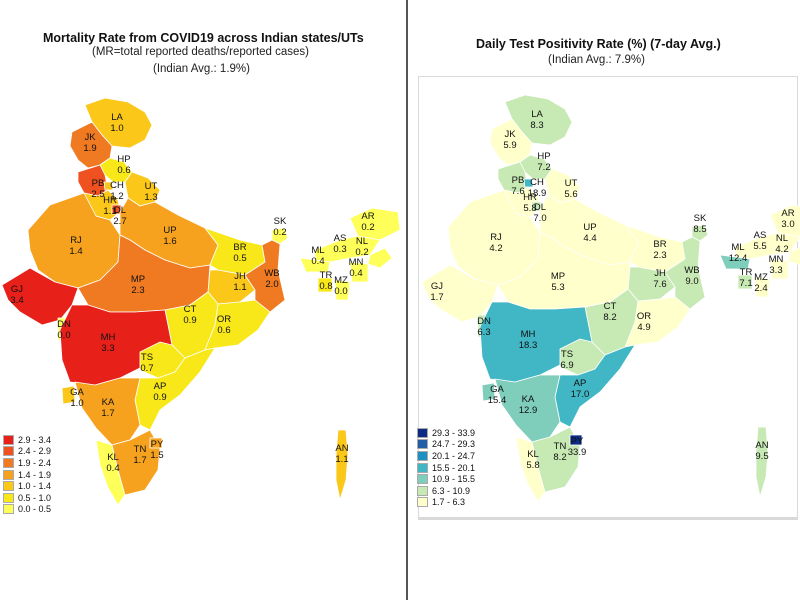  What do you see at coordinates (497, 400) in the screenshot?
I see `state-label-ga-value: 15.4` at bounding box center [497, 400].